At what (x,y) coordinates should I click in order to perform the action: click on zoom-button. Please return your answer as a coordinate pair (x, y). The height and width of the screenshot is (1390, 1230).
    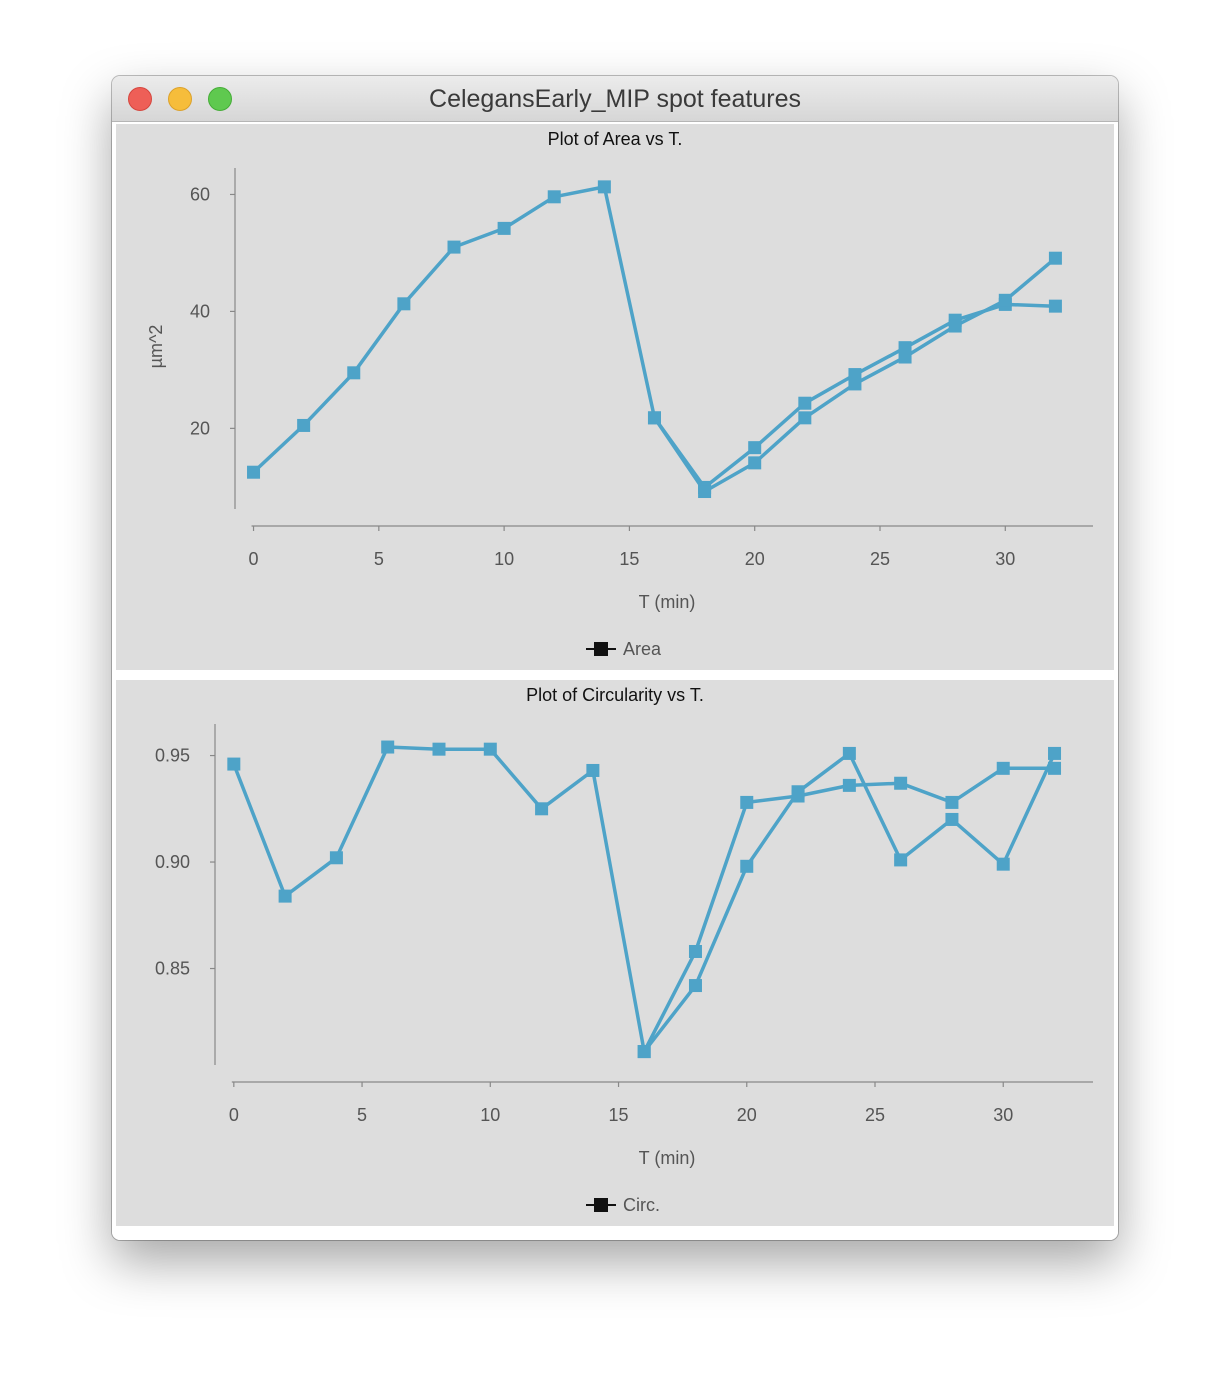
    Looking at the image, I should click on (220, 99).